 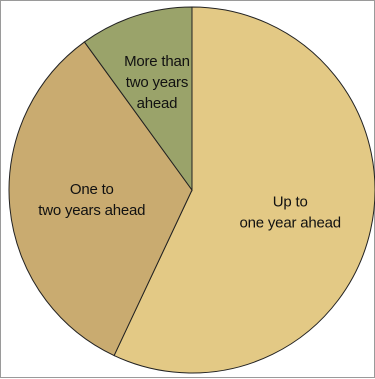 What do you see at coordinates (289, 222) in the screenshot?
I see `slice-label-line: one year ahead` at bounding box center [289, 222].